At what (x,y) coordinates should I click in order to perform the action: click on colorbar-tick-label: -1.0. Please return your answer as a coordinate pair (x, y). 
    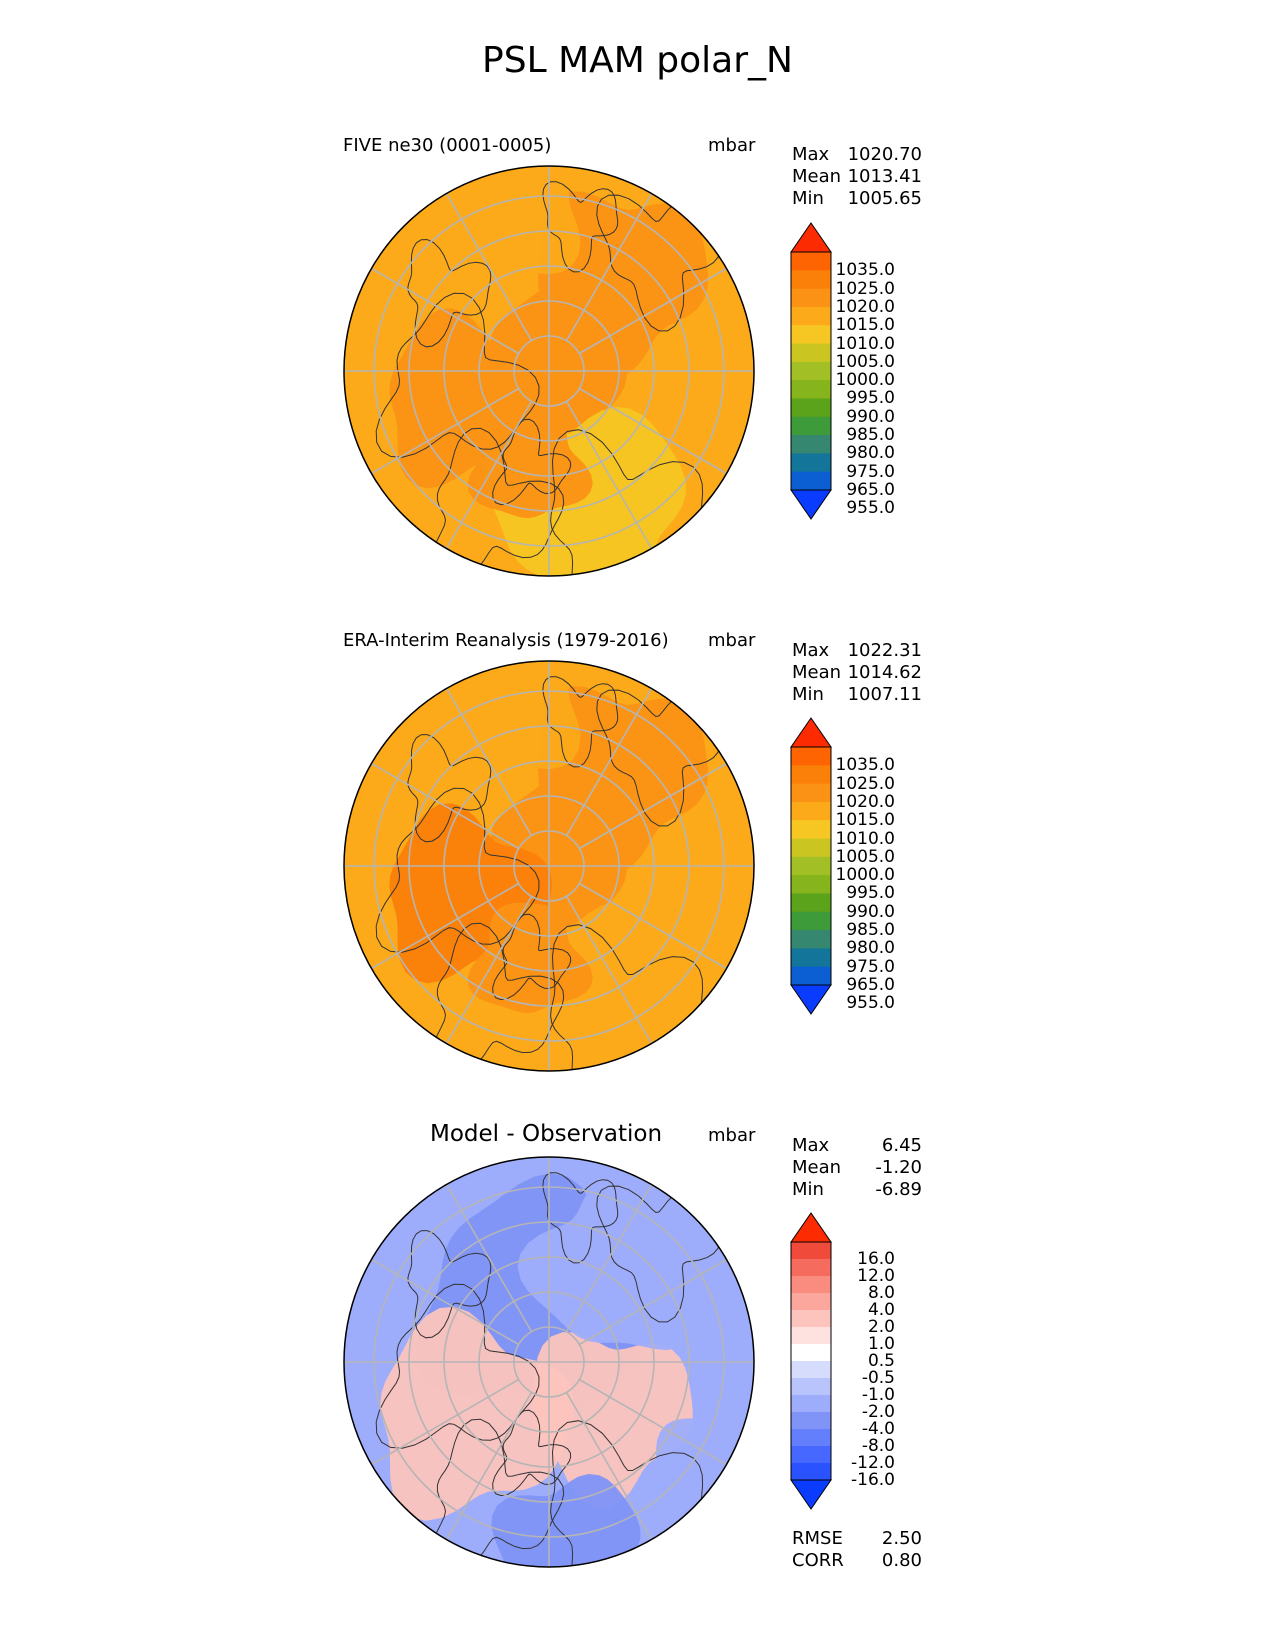
    Looking at the image, I should click on (878, 1395).